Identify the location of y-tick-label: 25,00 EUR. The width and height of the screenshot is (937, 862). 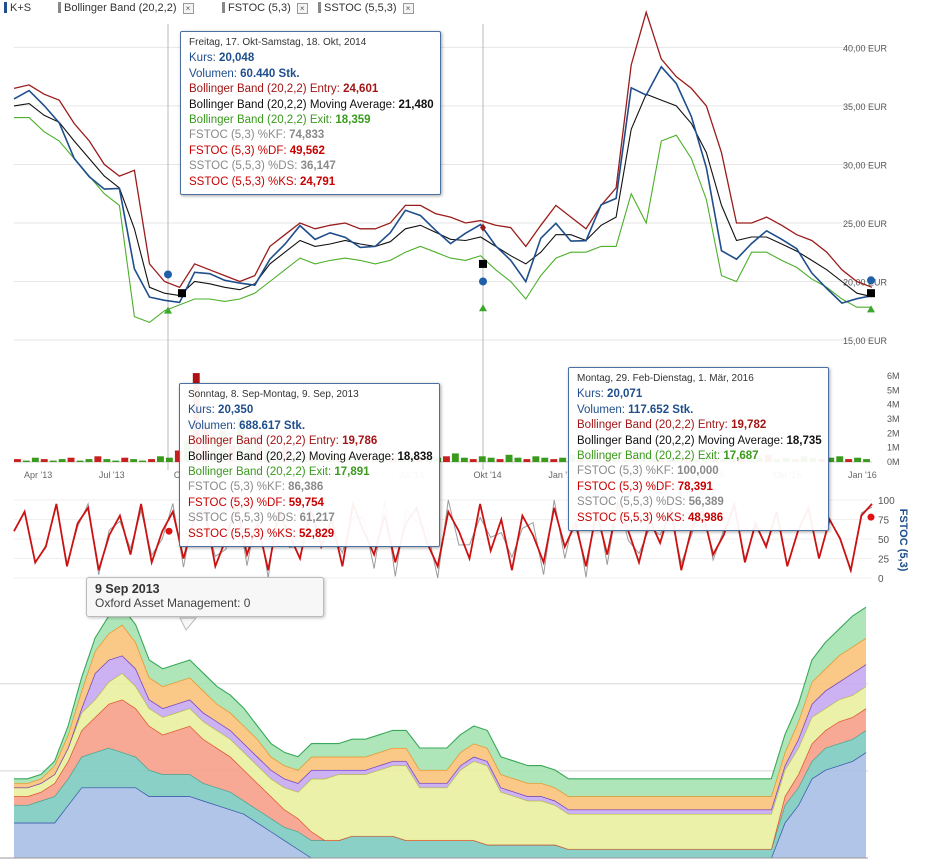
(865, 224).